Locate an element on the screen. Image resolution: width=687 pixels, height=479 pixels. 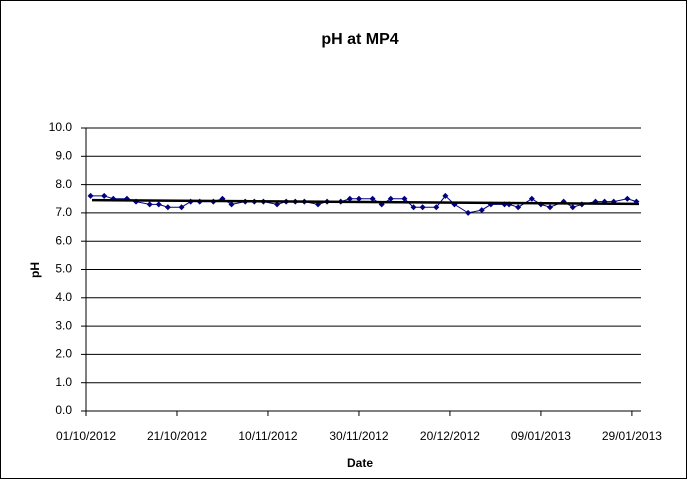
y-tick-label: 4.0 is located at coordinates (63, 297).